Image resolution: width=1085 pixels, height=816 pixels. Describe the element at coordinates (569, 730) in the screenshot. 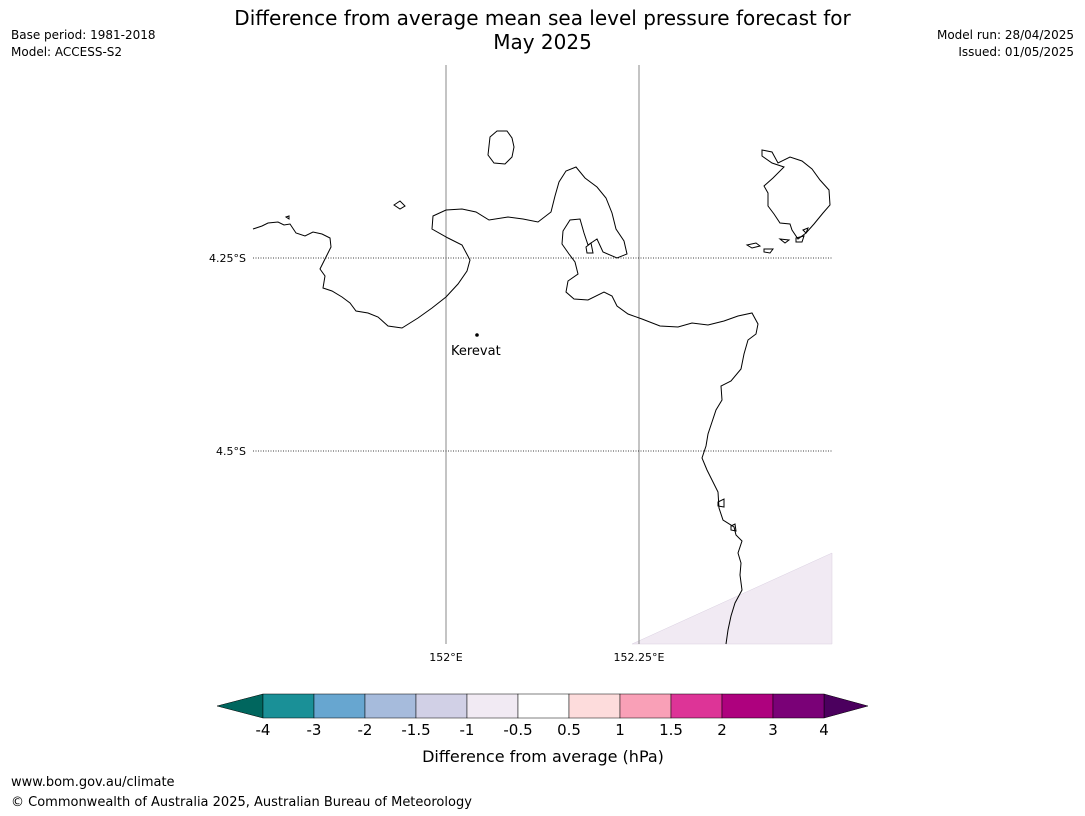

I see `colorbar-tick-label: 0.5` at that location.